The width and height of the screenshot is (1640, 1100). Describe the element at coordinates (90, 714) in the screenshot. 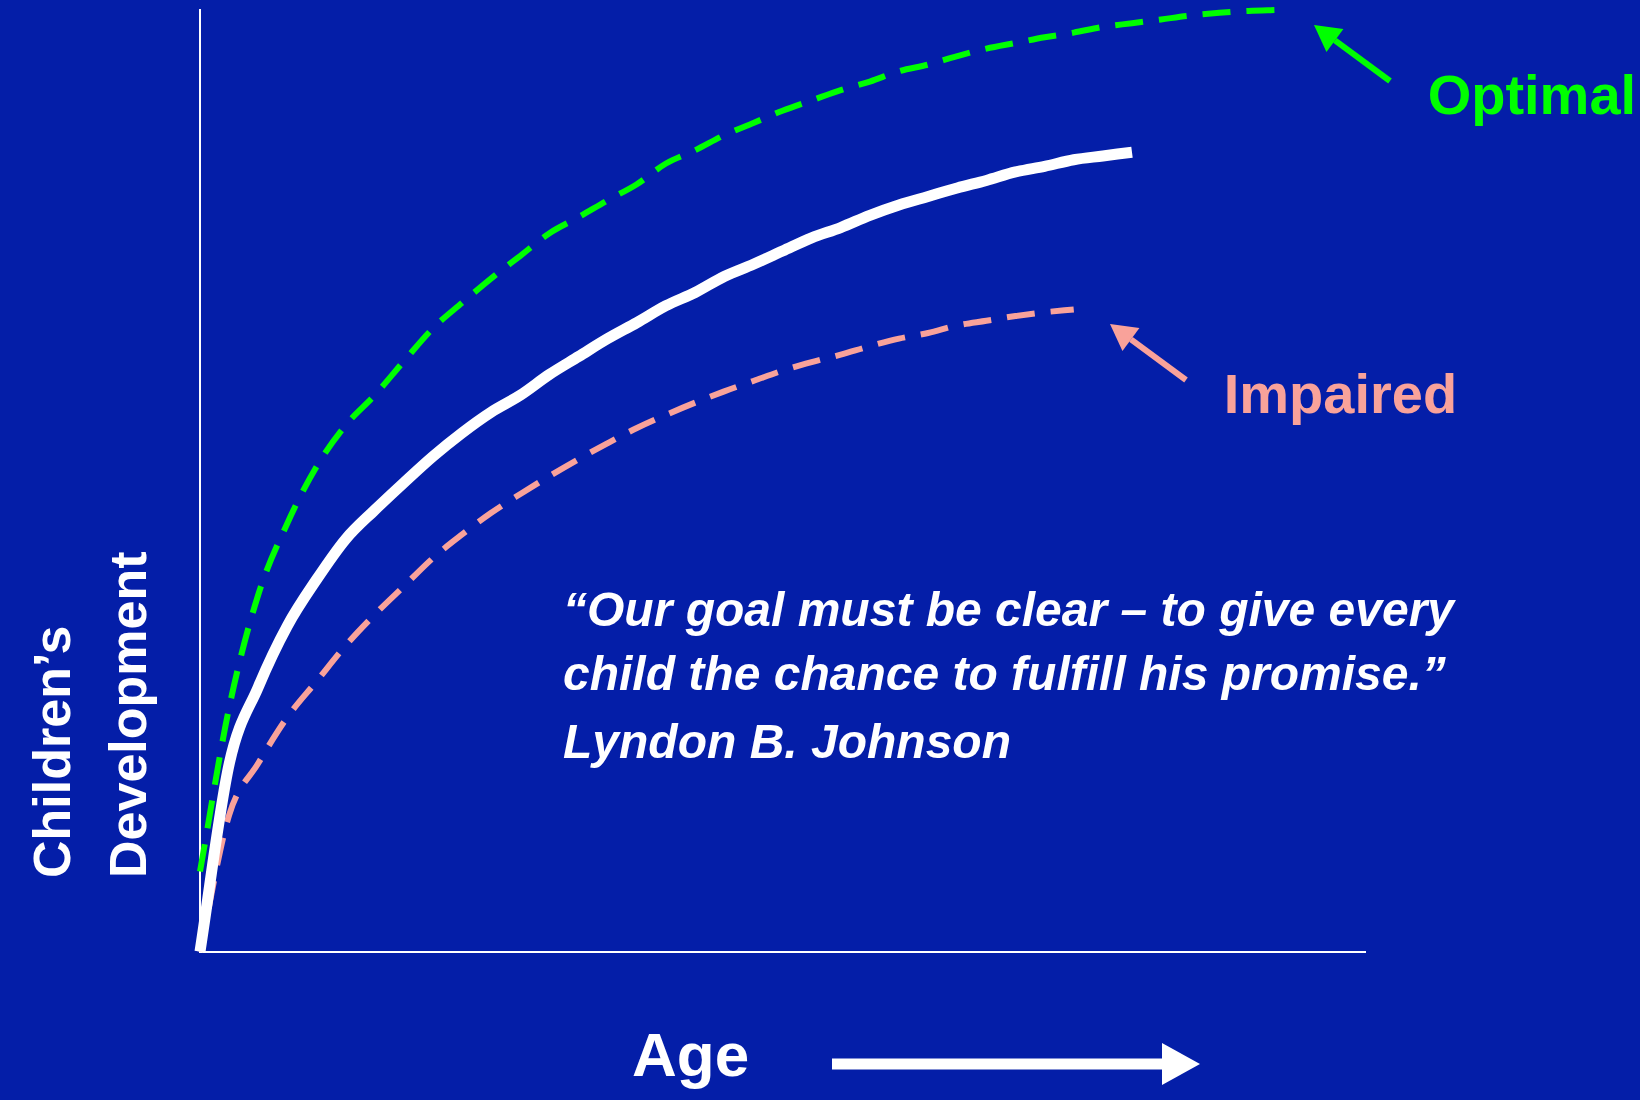

I see `y-axis-title: Children’s Development` at that location.